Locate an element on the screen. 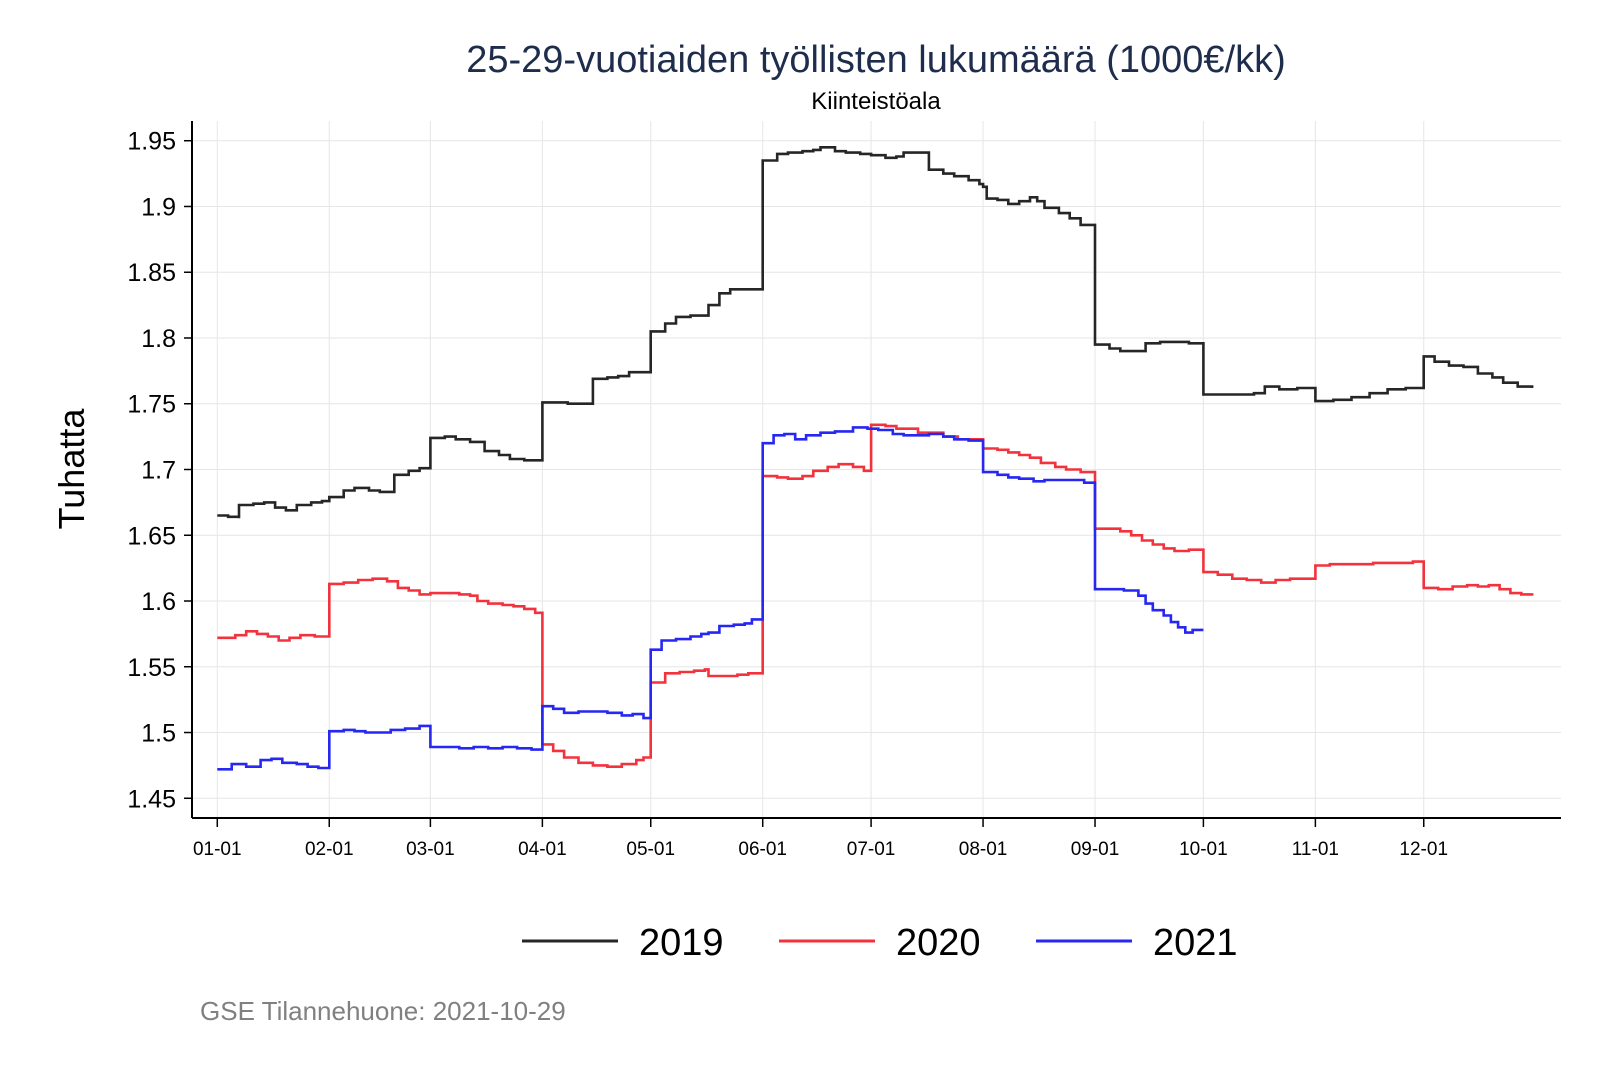 Image resolution: width=1600 pixels, height=1067 pixels. x-tick-label: 10-01 is located at coordinates (1203, 849).